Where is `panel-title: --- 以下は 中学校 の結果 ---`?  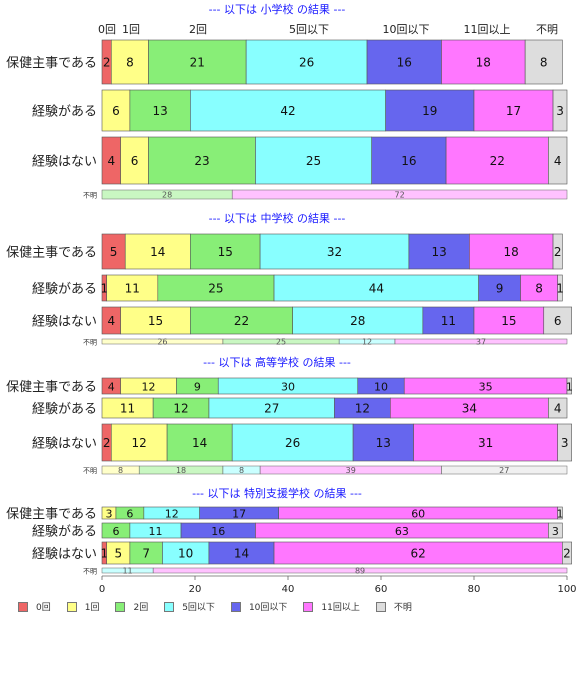 panel-title: --- 以下は 中学校 の結果 --- is located at coordinates (277, 218).